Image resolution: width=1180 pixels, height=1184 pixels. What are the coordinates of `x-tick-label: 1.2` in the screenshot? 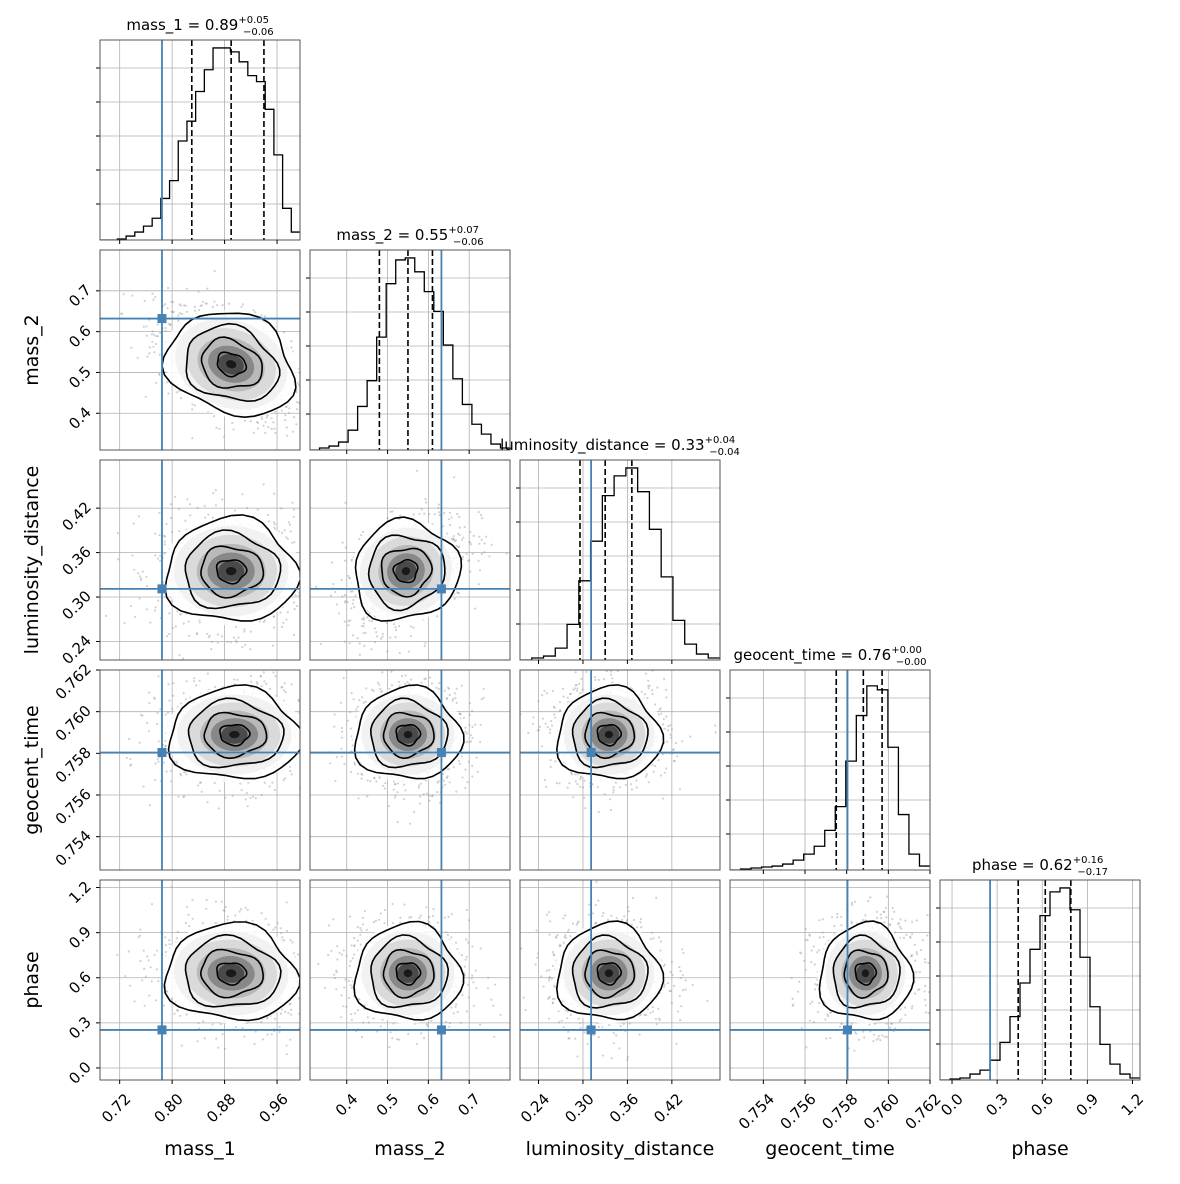 It's located at (1133, 1105).